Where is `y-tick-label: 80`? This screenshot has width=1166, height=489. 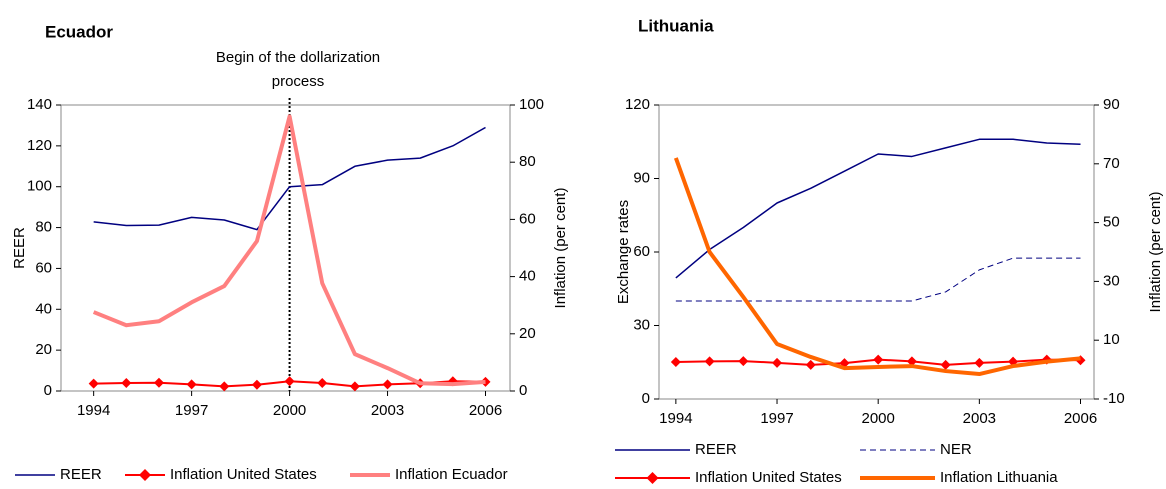
y-tick-label: 80 is located at coordinates (43, 227).